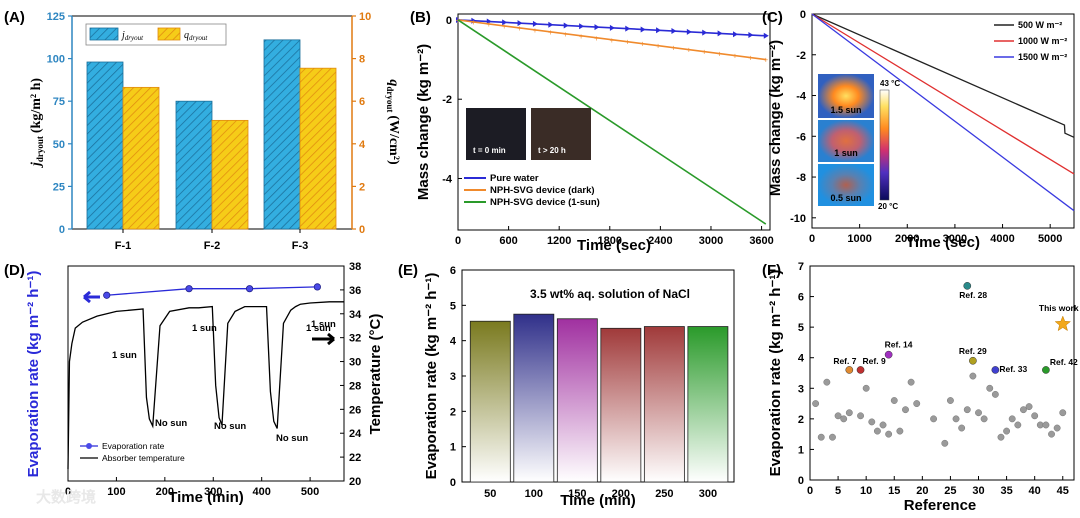 The image size is (1080, 518). I want to click on f-highlight-label: Ref. 7, so click(844, 361).